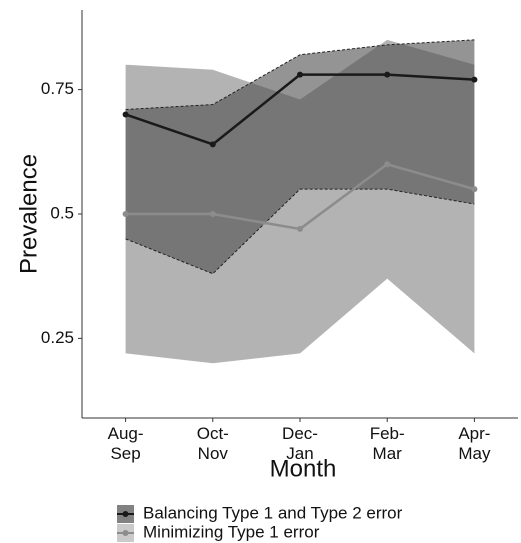  I want to click on x-tick-label: Feb-Mar, so click(387, 443).